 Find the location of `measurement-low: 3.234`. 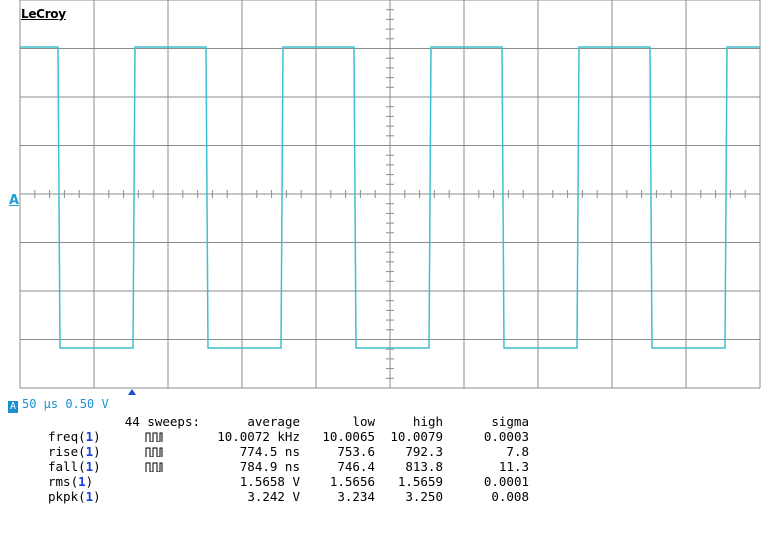

measurement-low: 3.234 is located at coordinates (356, 496).